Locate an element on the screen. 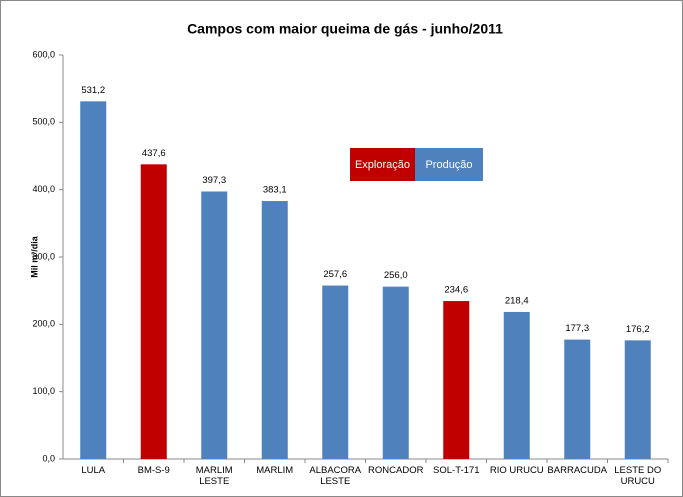  legend-label: Produção is located at coordinates (448, 165).